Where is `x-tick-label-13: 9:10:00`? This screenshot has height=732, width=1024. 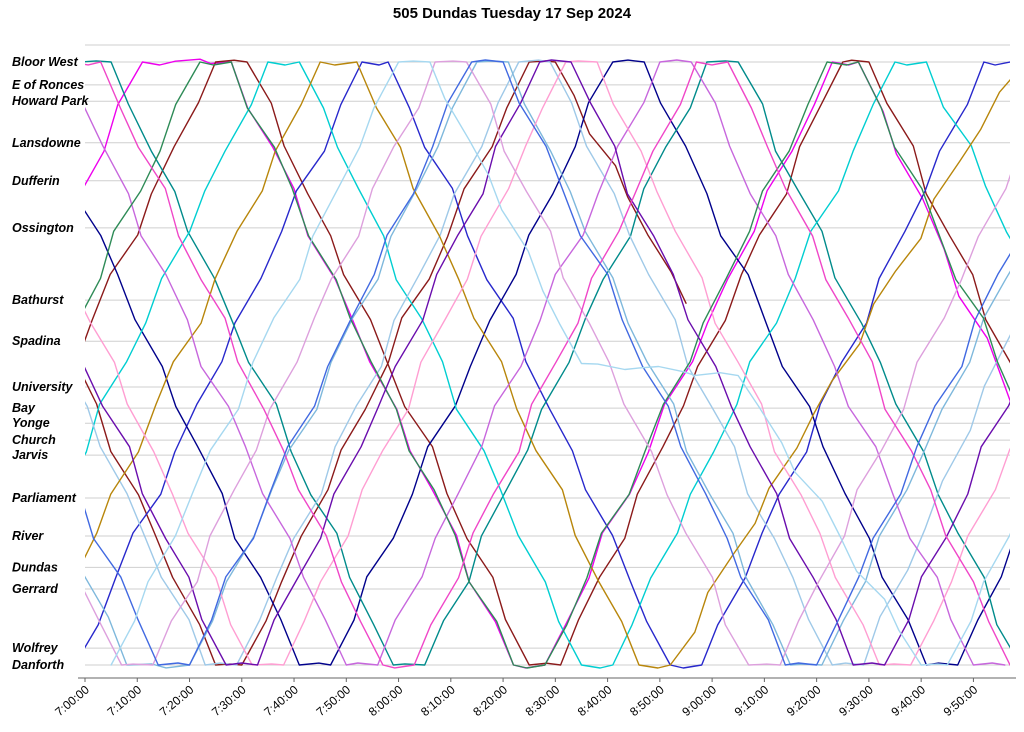
x-tick-label-13: 9:10:00 is located at coordinates (752, 700).